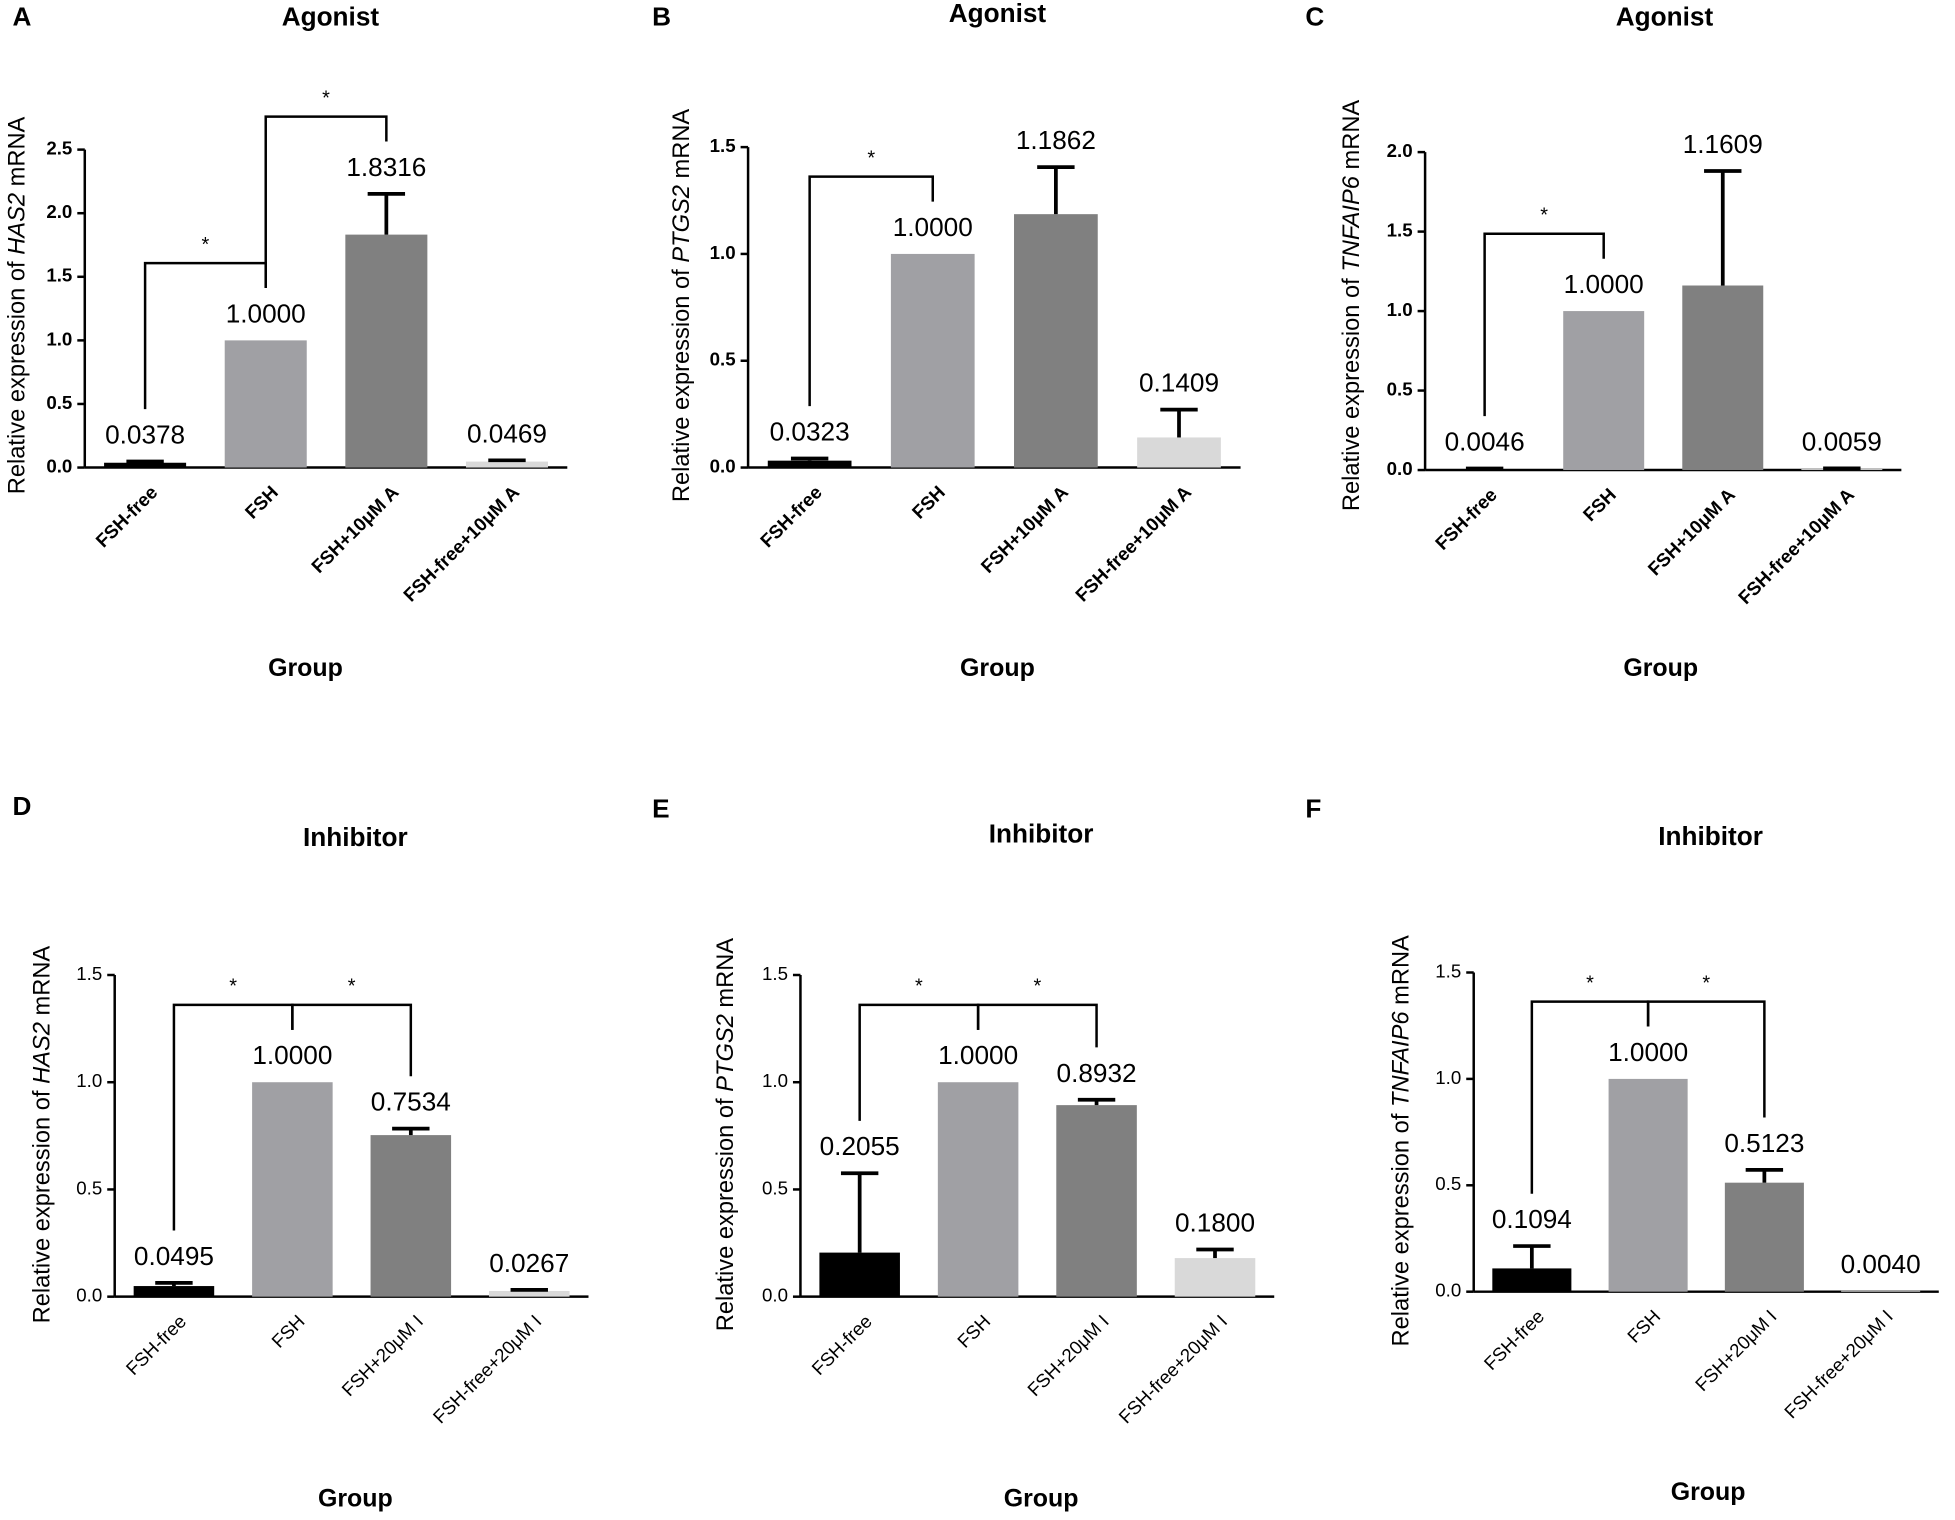 The height and width of the screenshot is (1520, 1955). Describe the element at coordinates (1025, 529) in the screenshot. I see `x-tick-label: FSH+10μM A` at that location.